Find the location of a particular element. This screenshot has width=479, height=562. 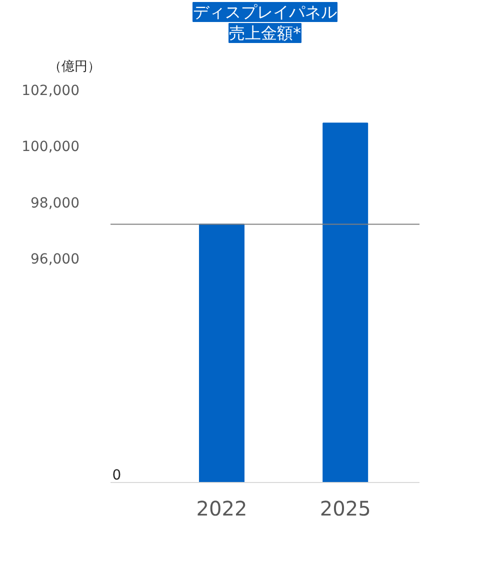

annotation: 0 is located at coordinates (117, 476).